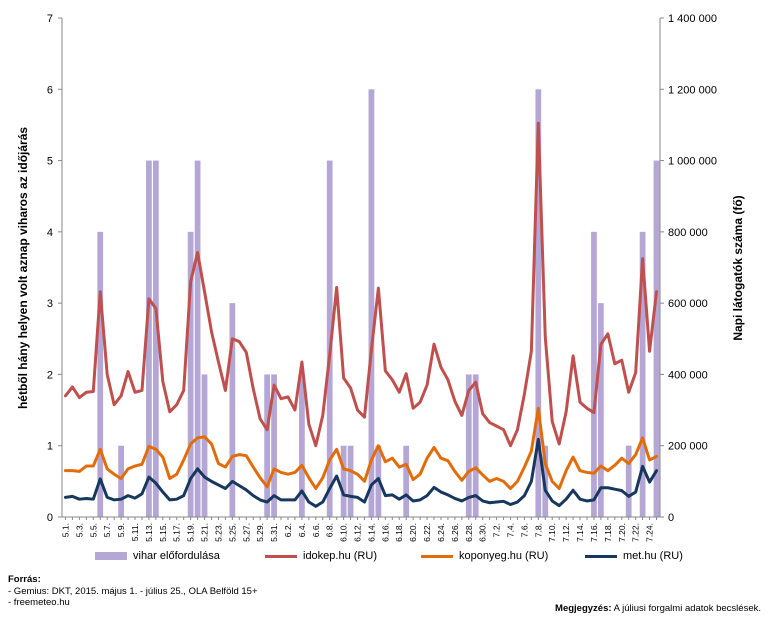 The image size is (769, 628). Describe the element at coordinates (50, 90) in the screenshot. I see `left-tick-label: 6` at that location.